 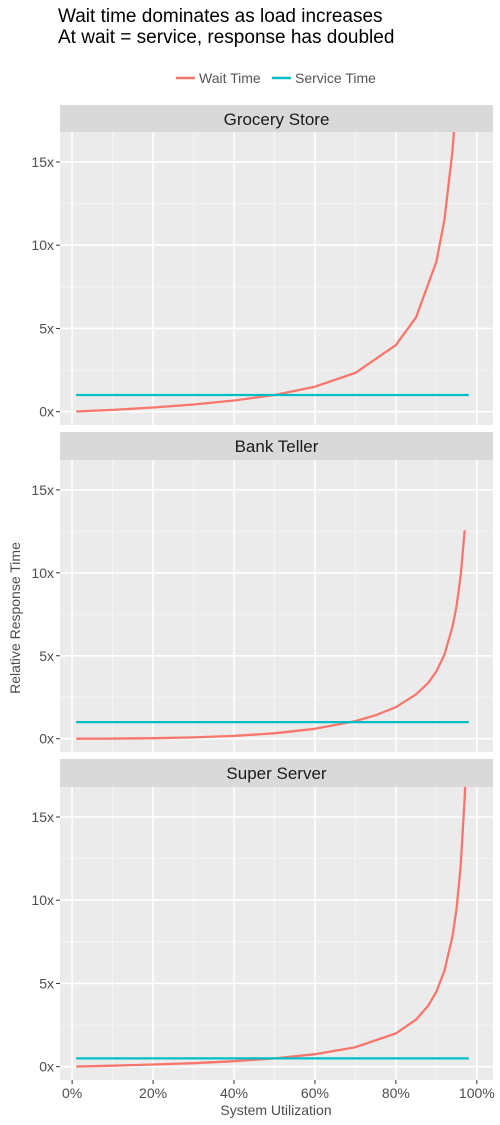 What do you see at coordinates (72, 1093) in the screenshot?
I see `x-tick-label: 0%` at bounding box center [72, 1093].